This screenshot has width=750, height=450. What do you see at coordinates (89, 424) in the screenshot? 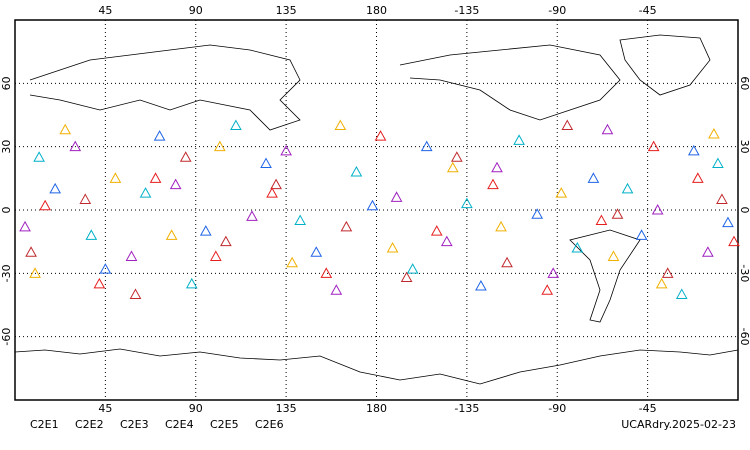
I see `legend-label: C2E2` at bounding box center [89, 424].